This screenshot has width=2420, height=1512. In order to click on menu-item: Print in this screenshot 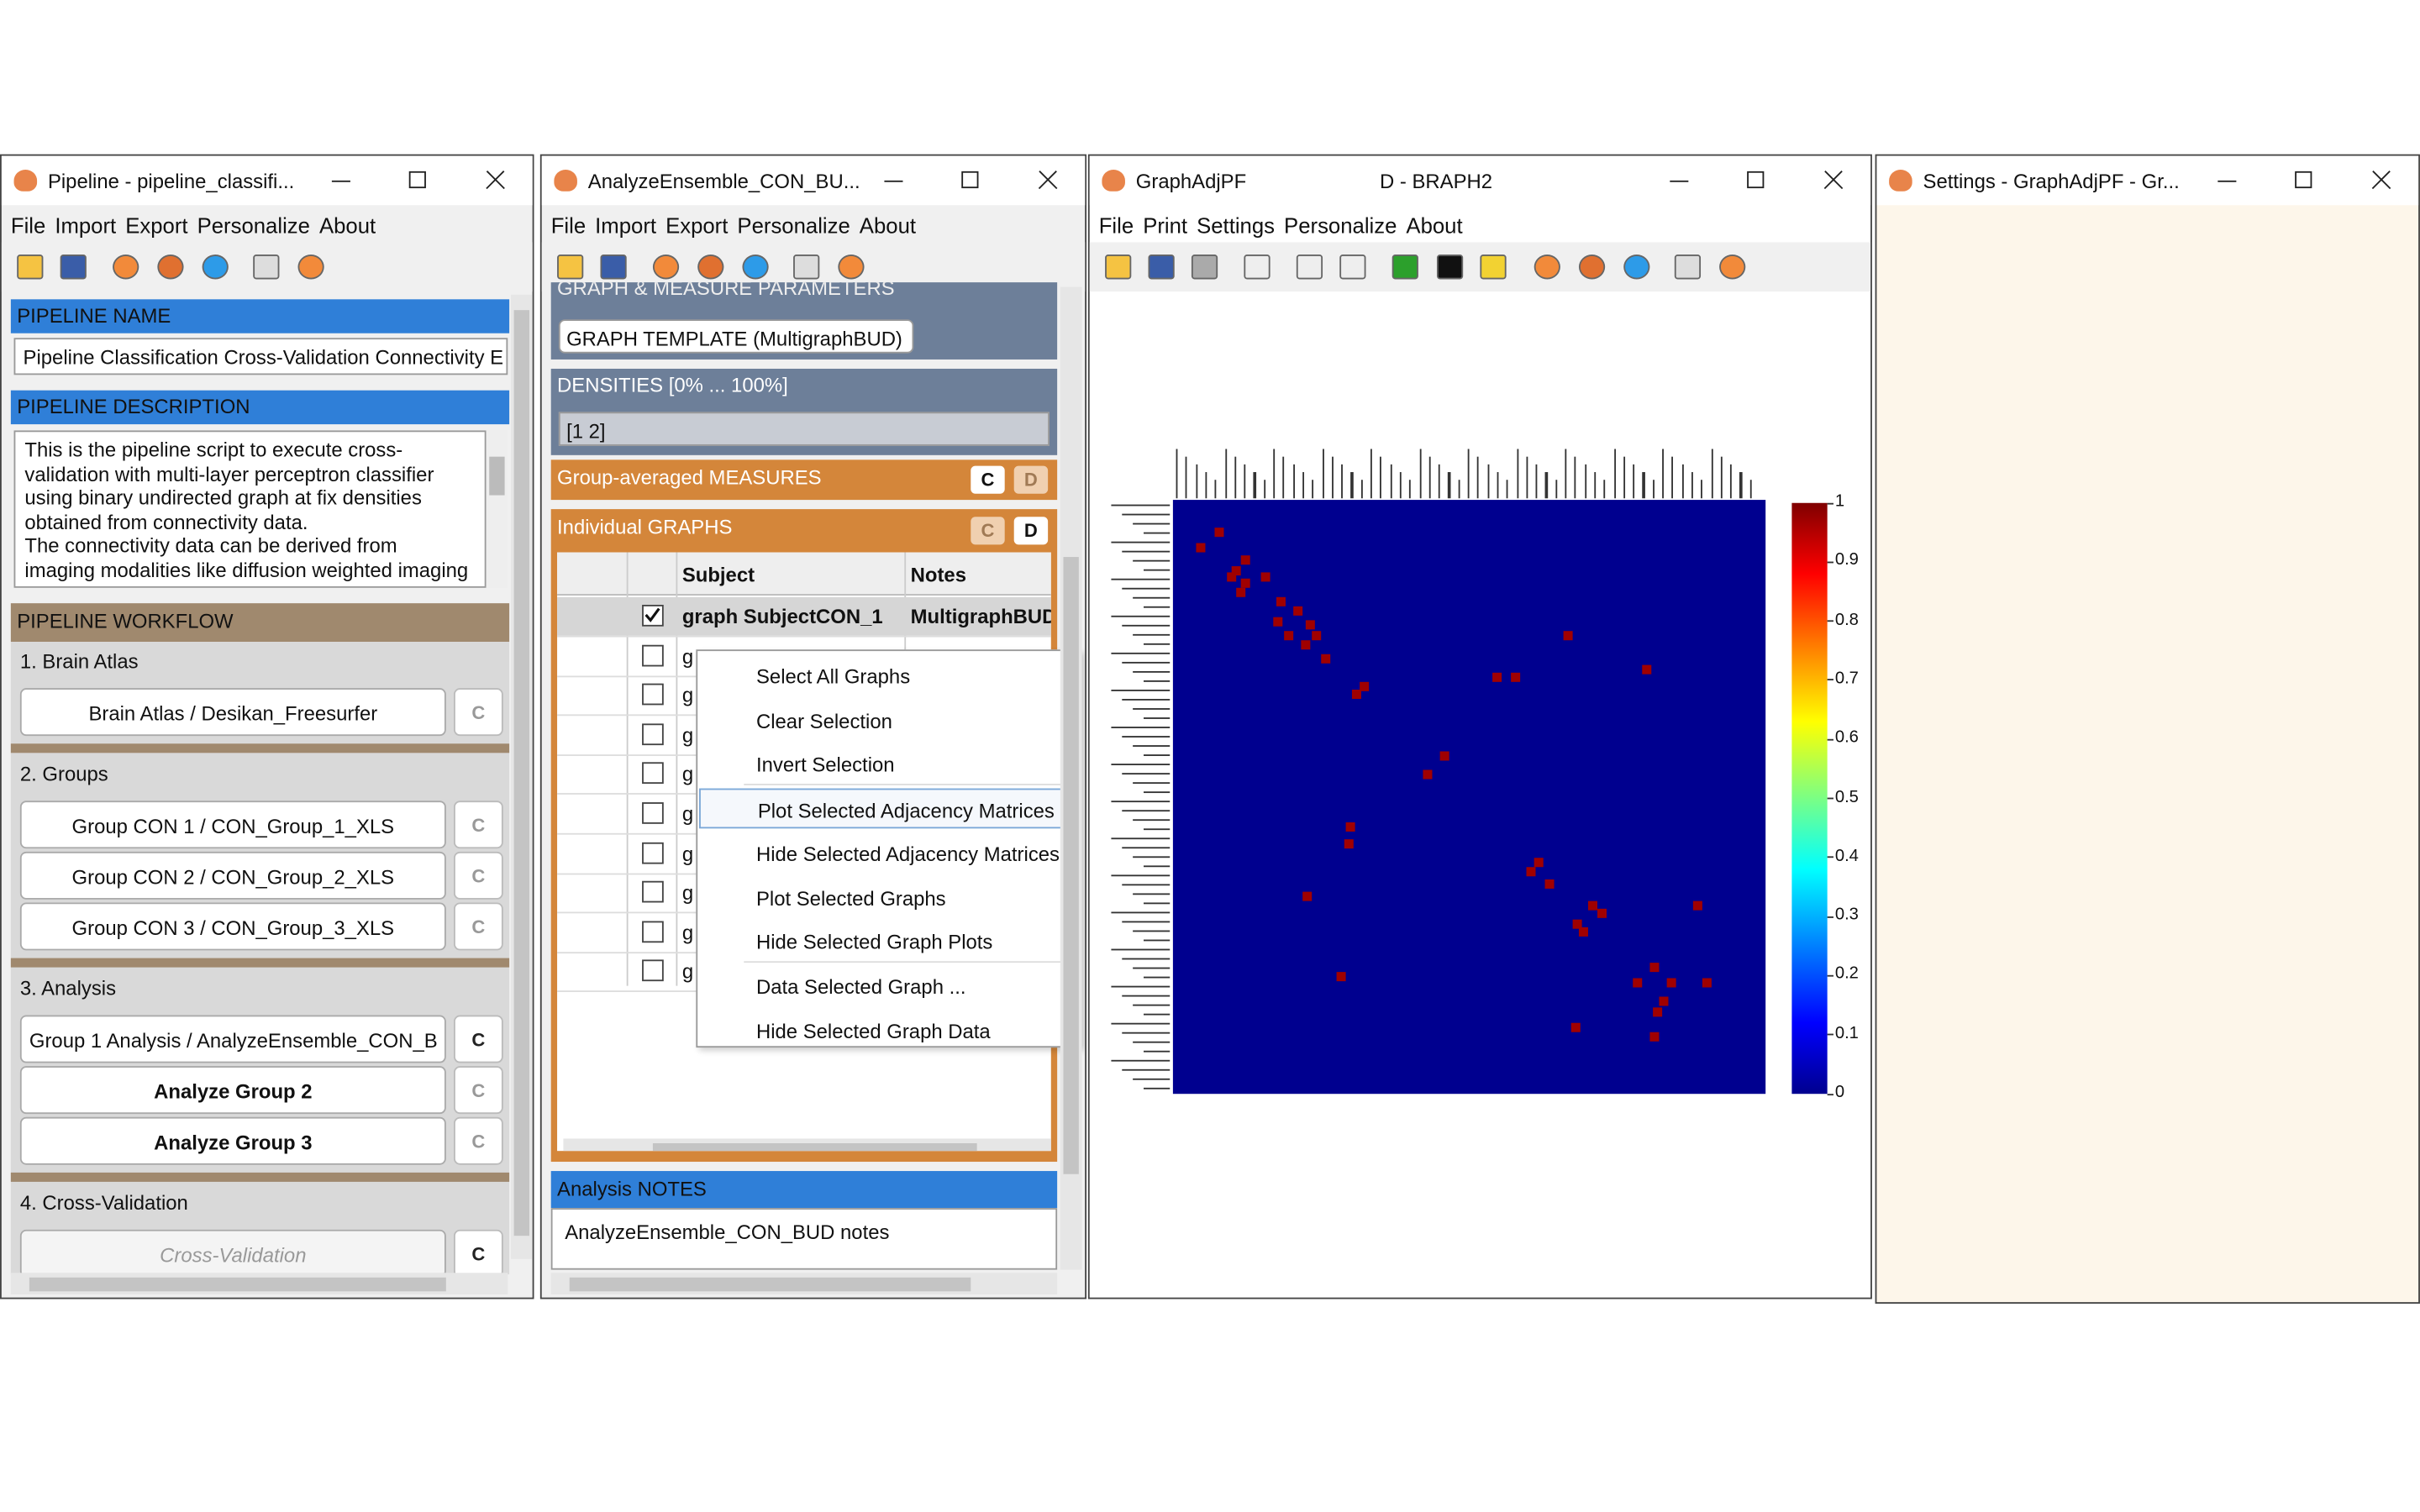, I will do `click(1165, 225)`.